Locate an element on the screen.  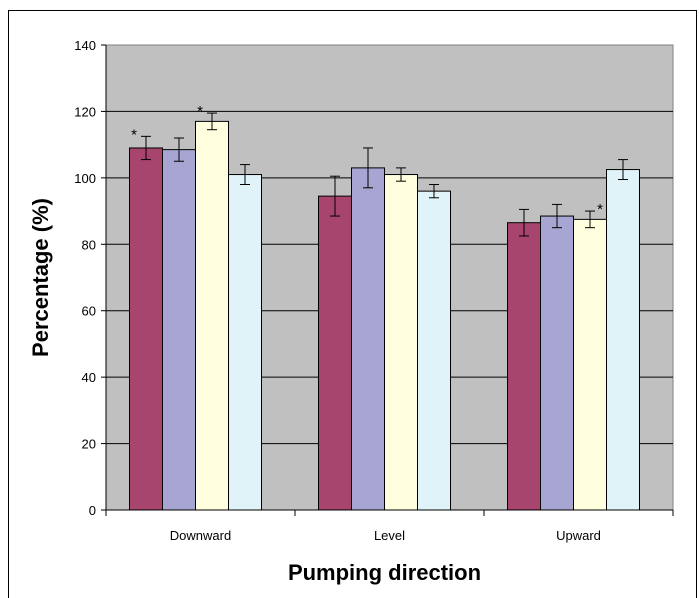
y-tick-label: 120 is located at coordinates (85, 111).